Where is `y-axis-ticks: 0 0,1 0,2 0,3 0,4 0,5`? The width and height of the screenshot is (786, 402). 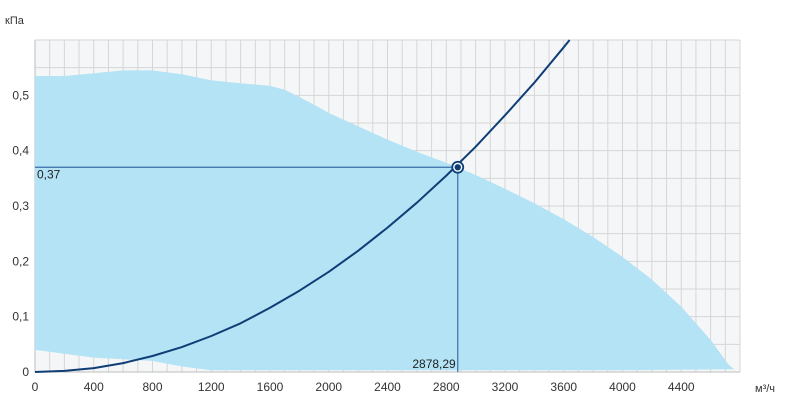 y-axis-ticks: 0 0,1 0,2 0,3 0,4 0,5 is located at coordinates (20, 233).